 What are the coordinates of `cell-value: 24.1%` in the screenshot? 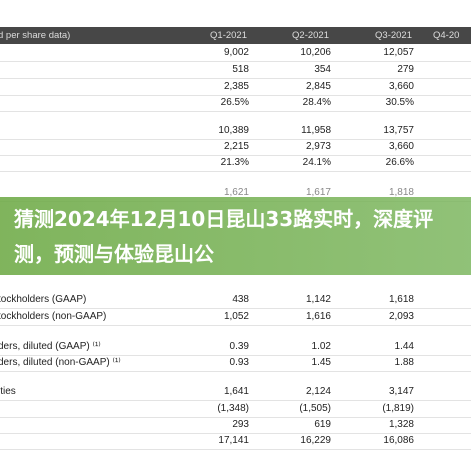 It's located at (316, 162).